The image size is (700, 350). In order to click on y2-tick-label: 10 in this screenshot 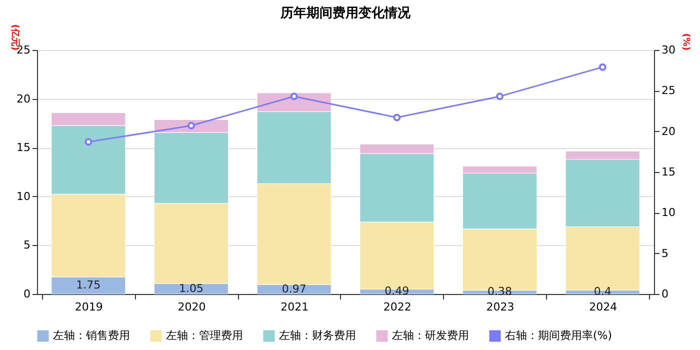, I will do `click(669, 213)`.